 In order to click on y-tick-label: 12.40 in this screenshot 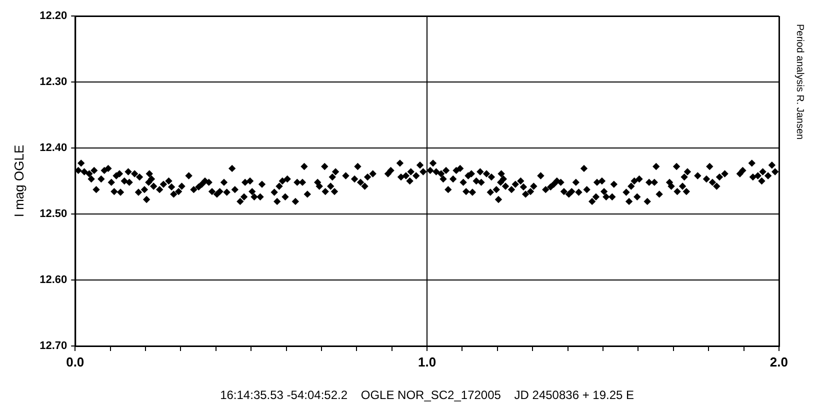, I will do `click(54, 148)`.